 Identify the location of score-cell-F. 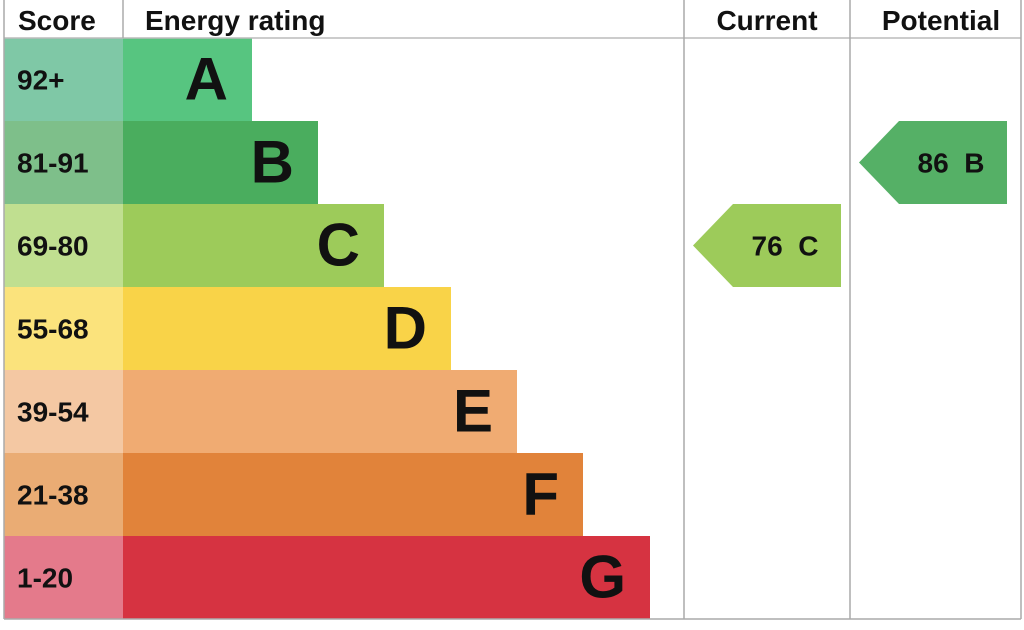
(63, 494).